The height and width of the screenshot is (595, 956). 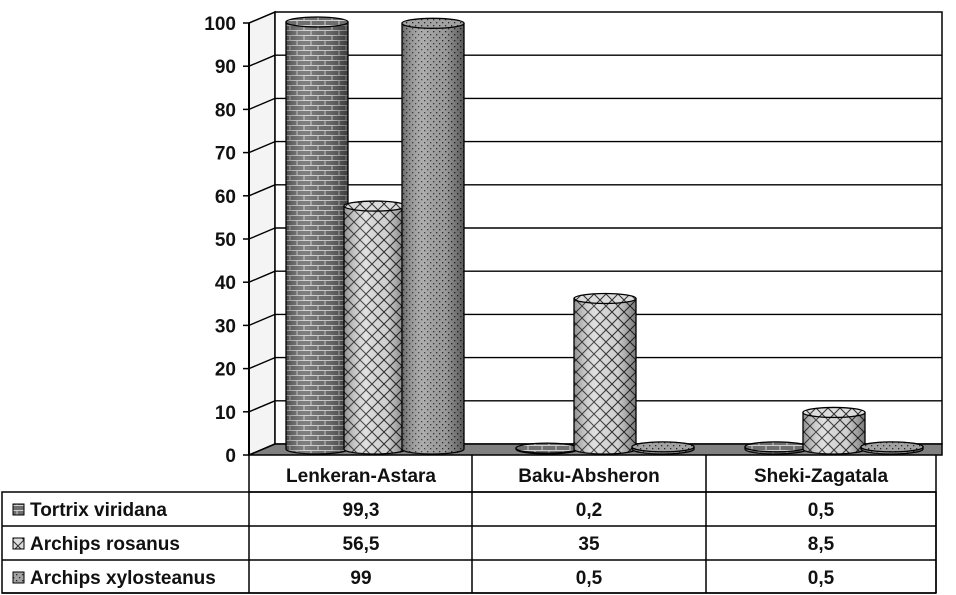 What do you see at coordinates (225, 370) in the screenshot?
I see `y-tick-label: 20` at bounding box center [225, 370].